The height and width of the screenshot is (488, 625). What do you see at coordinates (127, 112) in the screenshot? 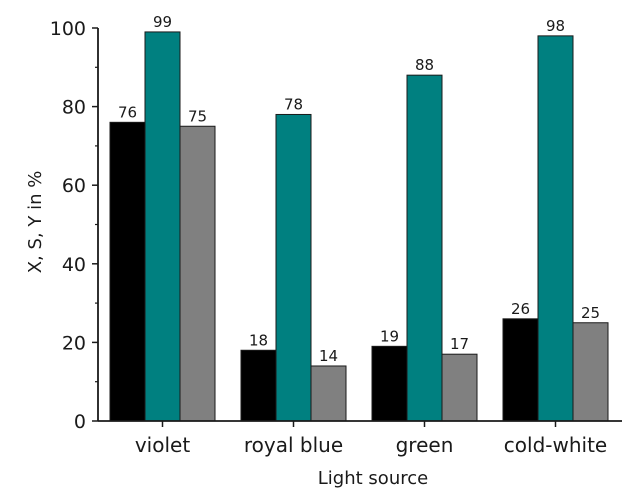
I see `data-label: 76` at bounding box center [127, 112].